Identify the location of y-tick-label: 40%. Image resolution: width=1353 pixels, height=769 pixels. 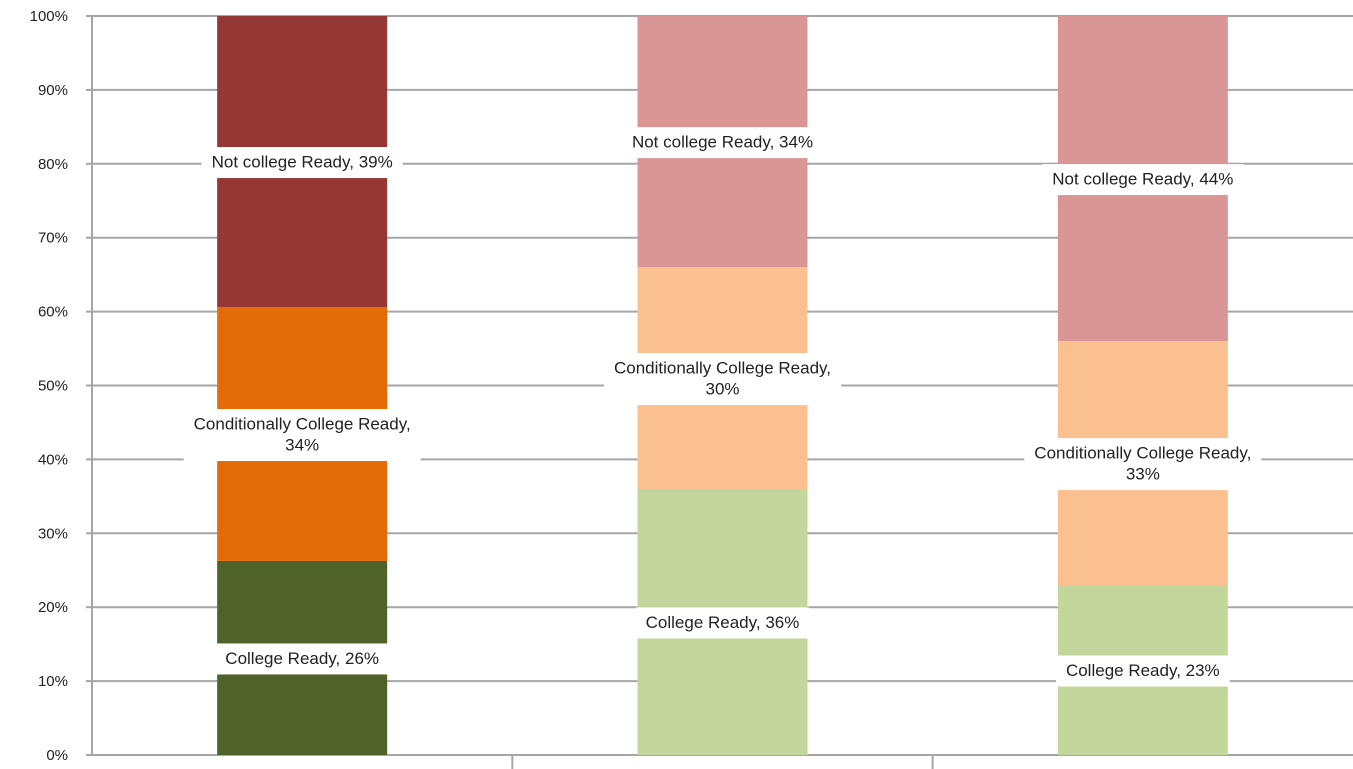
(53, 459).